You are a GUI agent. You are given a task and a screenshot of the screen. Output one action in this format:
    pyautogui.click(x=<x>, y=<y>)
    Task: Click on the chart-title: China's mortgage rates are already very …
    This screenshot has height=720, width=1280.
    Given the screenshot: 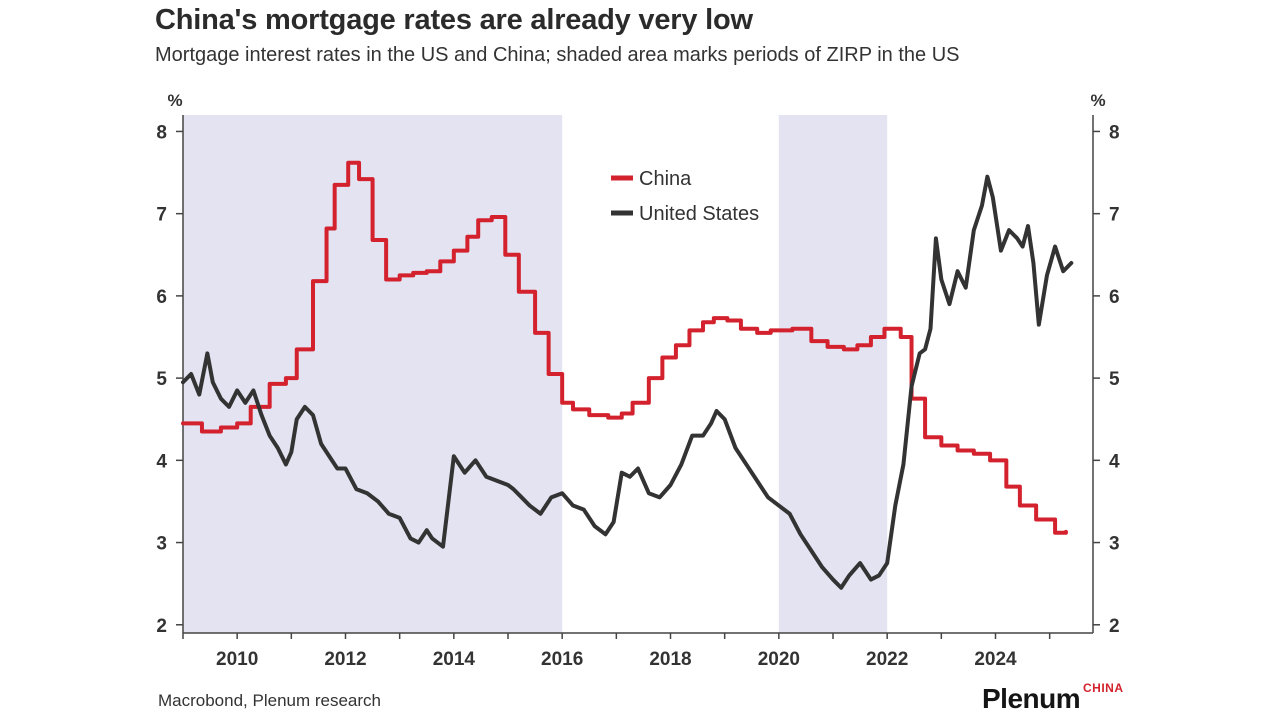 What is the action you would take?
    pyautogui.click(x=454, y=20)
    